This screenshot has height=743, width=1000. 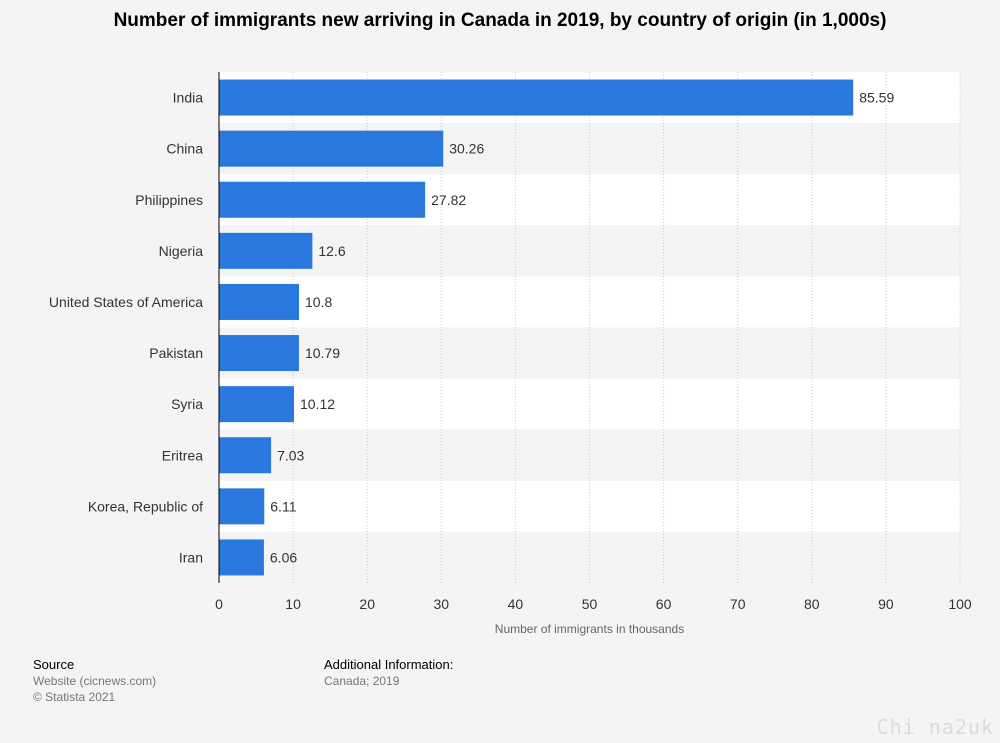 I want to click on source-heading: Source, so click(x=54, y=664).